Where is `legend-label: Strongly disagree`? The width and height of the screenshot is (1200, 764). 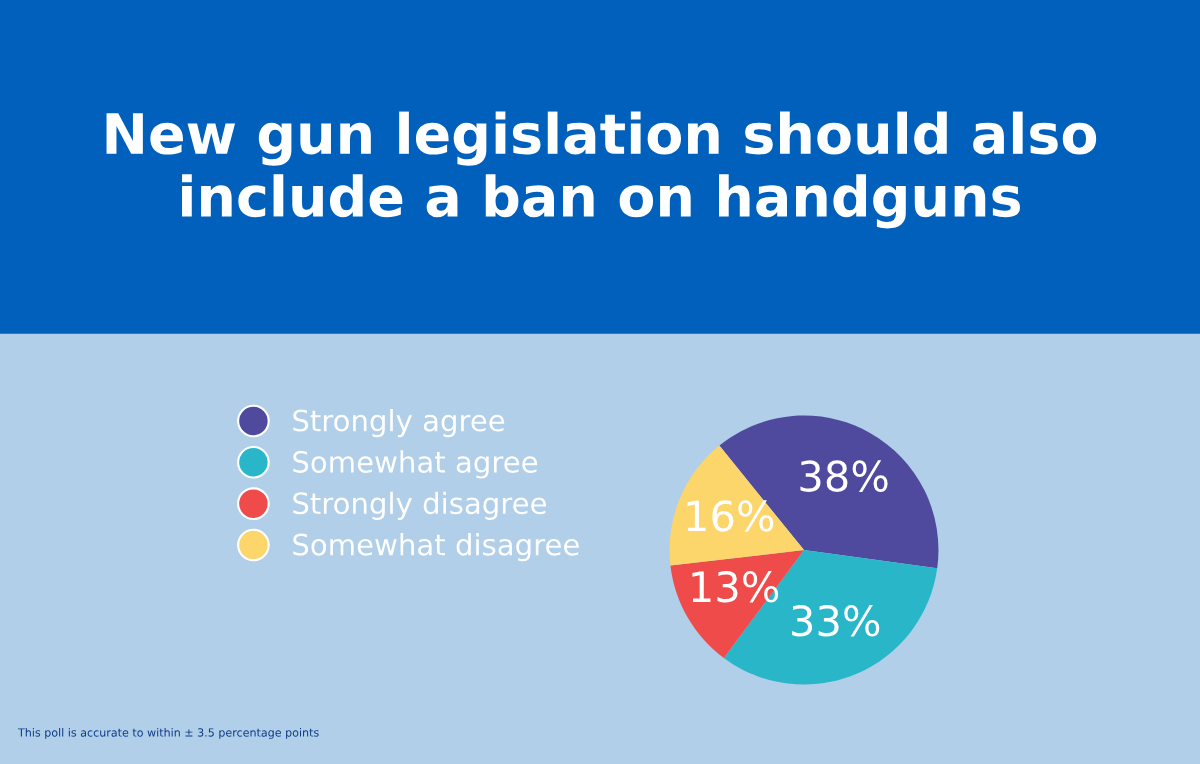
legend-label: Strongly disagree is located at coordinates (419, 505).